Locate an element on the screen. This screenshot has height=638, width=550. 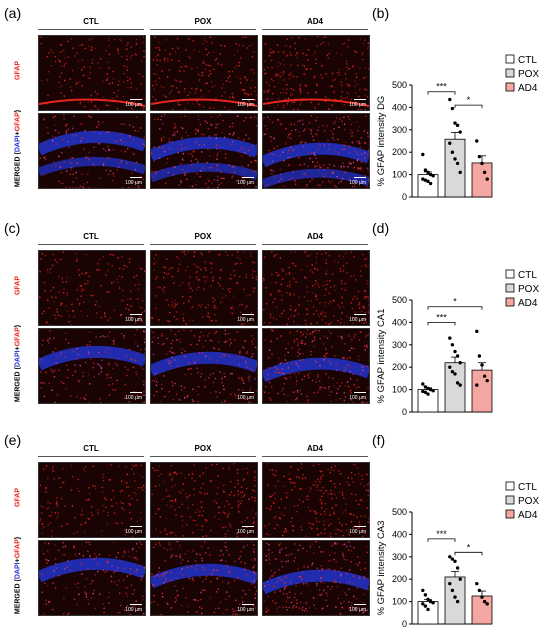
data-point is located at coordinates (460, 131).